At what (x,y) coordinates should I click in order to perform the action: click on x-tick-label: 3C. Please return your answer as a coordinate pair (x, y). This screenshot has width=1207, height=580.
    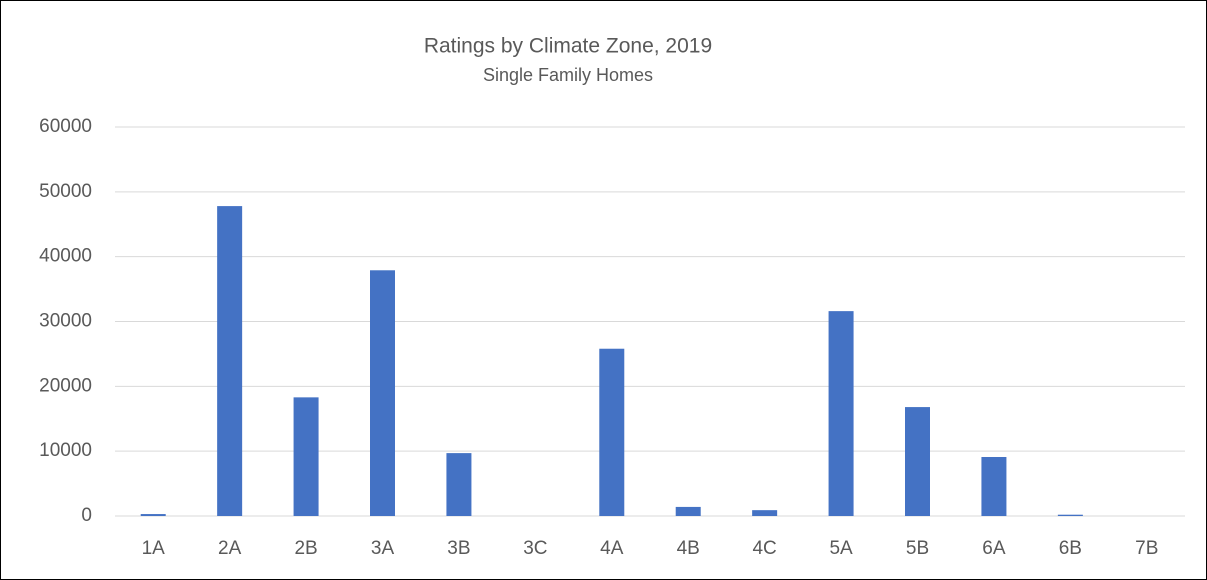
    Looking at the image, I should click on (535, 548).